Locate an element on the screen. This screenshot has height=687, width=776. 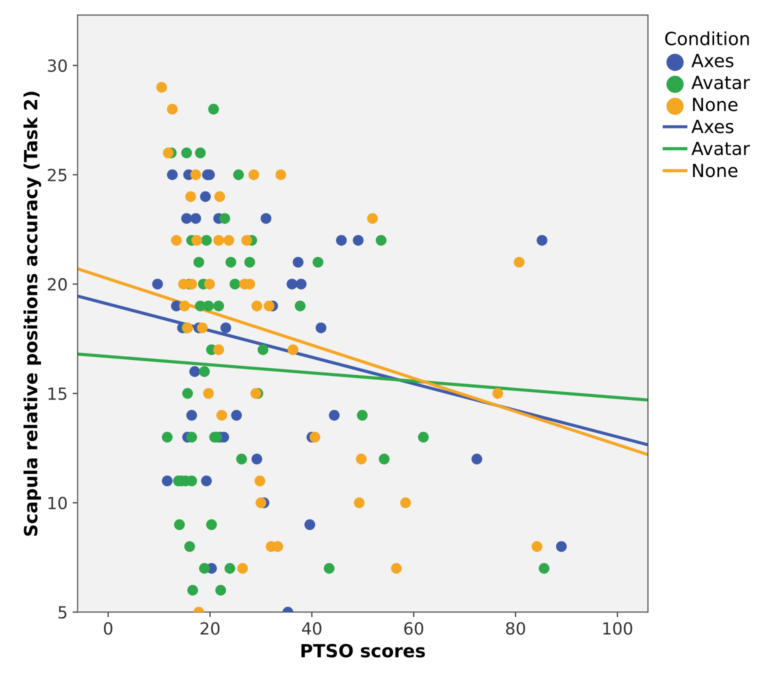
x-axis-title: PTSO scores is located at coordinates (363, 651).